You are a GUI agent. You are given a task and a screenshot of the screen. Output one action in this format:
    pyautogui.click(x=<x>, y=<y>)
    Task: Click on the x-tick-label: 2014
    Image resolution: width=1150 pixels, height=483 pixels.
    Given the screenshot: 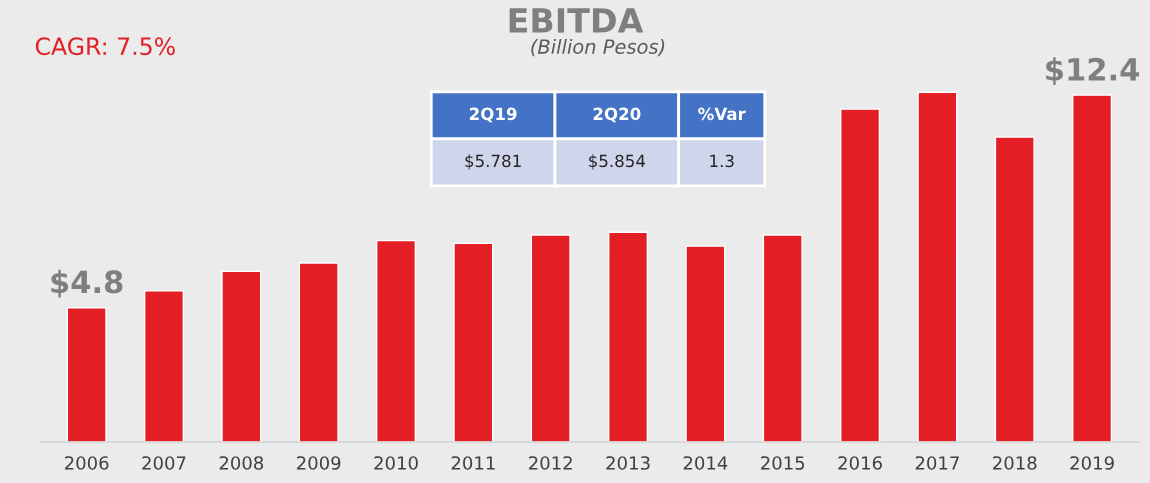 What is the action you would take?
    pyautogui.click(x=705, y=463)
    